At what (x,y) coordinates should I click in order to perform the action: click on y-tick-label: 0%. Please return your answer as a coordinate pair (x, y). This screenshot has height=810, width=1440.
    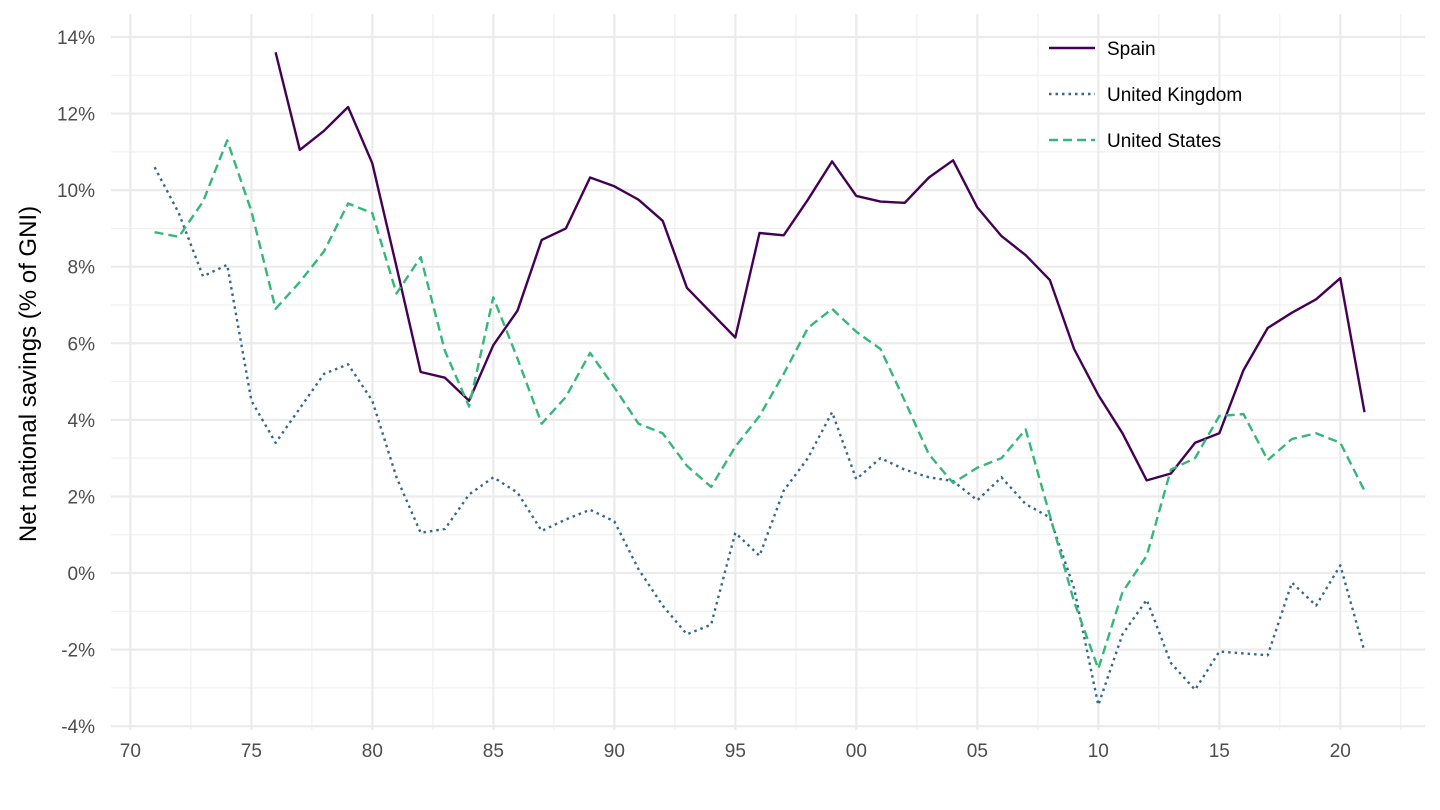
    Looking at the image, I should click on (82, 574).